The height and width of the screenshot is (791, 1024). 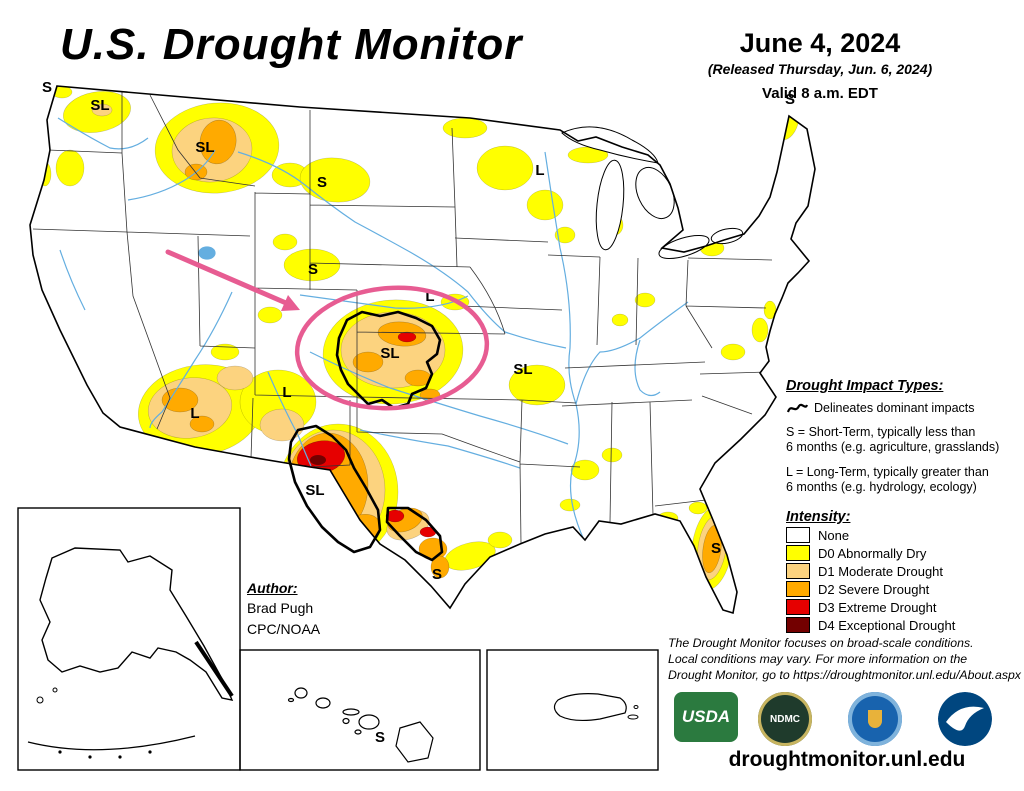 What do you see at coordinates (214, 669) in the screenshot?
I see `alaska-panhandle` at bounding box center [214, 669].